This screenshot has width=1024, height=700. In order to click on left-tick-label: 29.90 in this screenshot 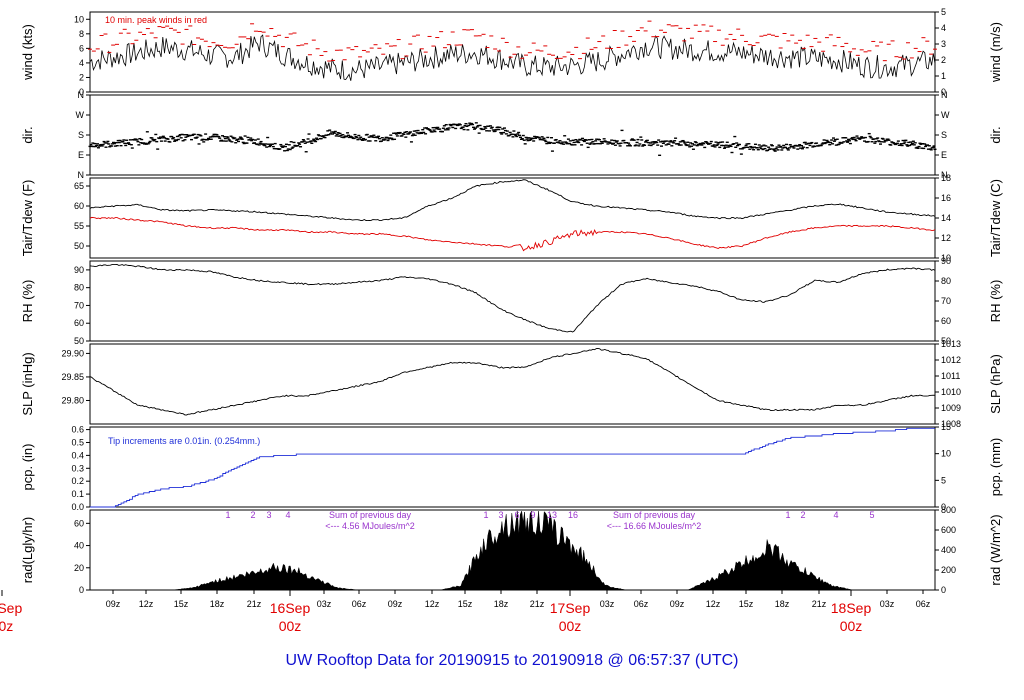, I will do `click(72, 353)`.